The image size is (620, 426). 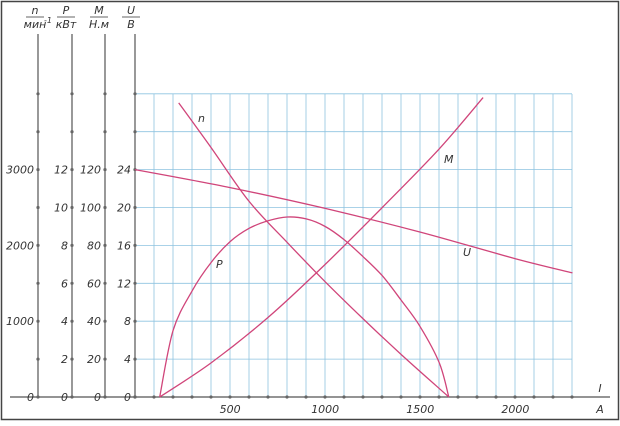 I want to click on x-axis-tick-label: 2000, so click(x=515, y=409).